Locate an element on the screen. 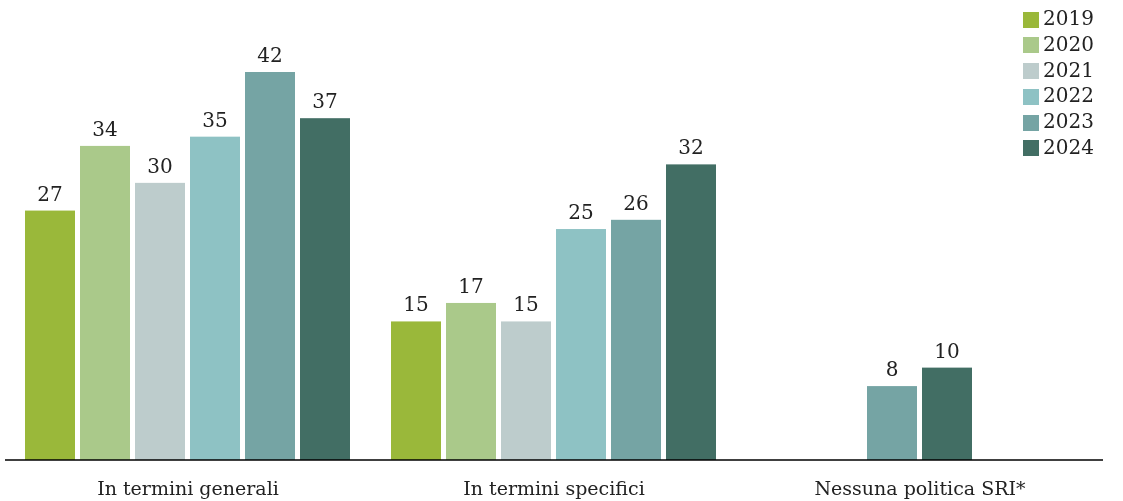  data-label: 34 is located at coordinates (105, 128).